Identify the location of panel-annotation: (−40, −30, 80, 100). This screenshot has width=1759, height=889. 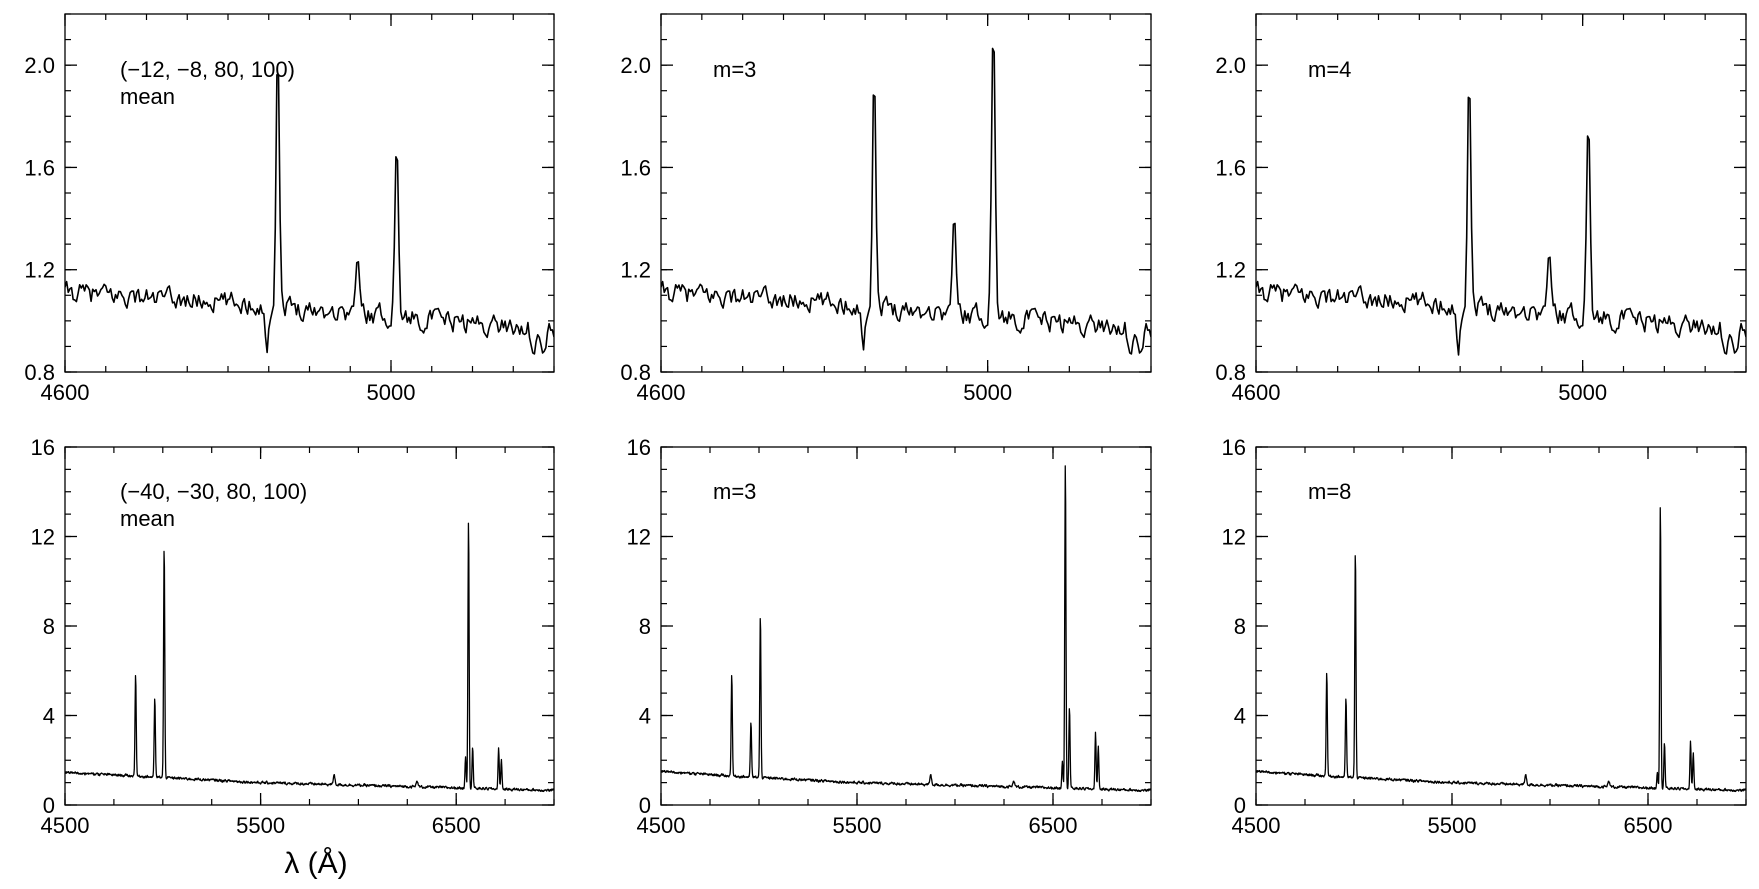
(213, 491).